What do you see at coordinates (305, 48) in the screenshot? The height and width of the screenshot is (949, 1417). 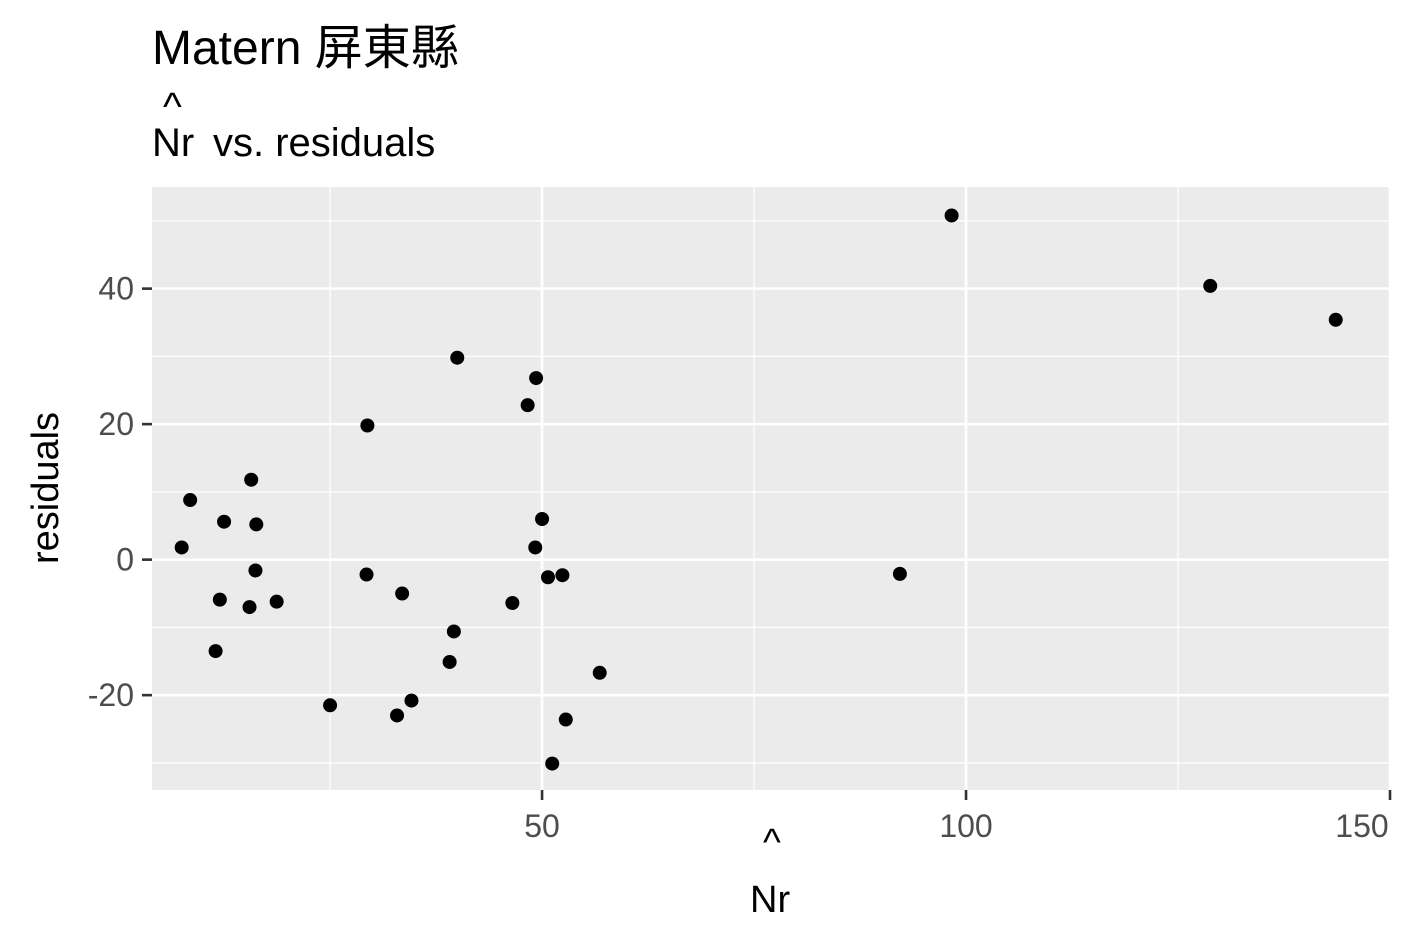 I see `chart-title: Matern 屏東縣` at bounding box center [305, 48].